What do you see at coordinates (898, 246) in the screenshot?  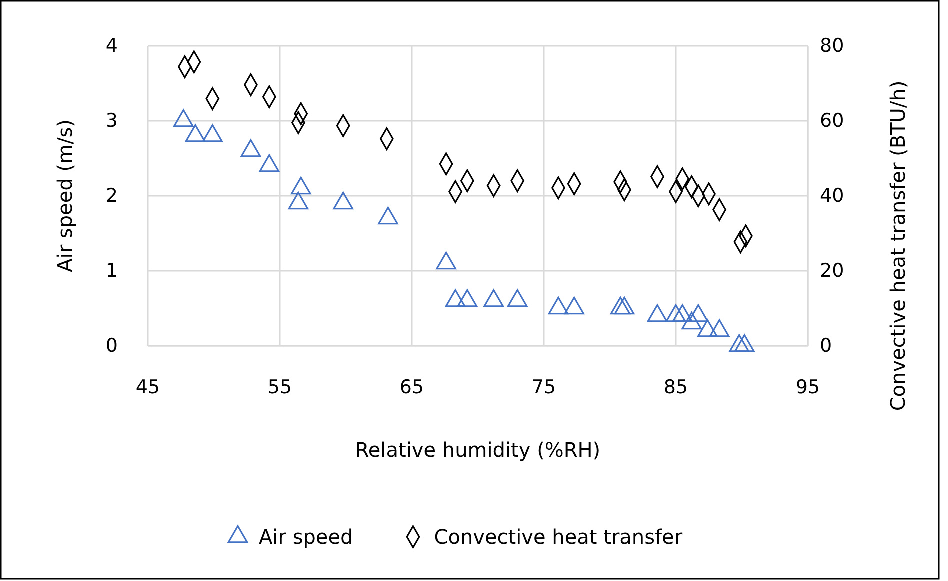 I see `y2-axis-title: Convective heat transfer (BTU/h)` at bounding box center [898, 246].